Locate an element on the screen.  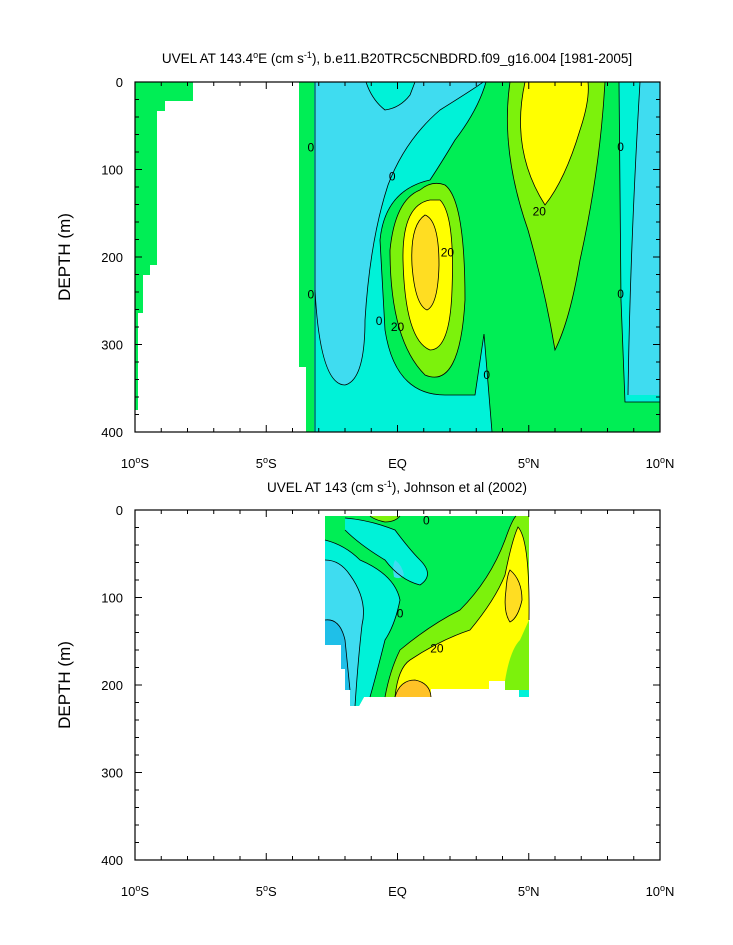
top-y-tick-label: 200 is located at coordinates (112, 257).